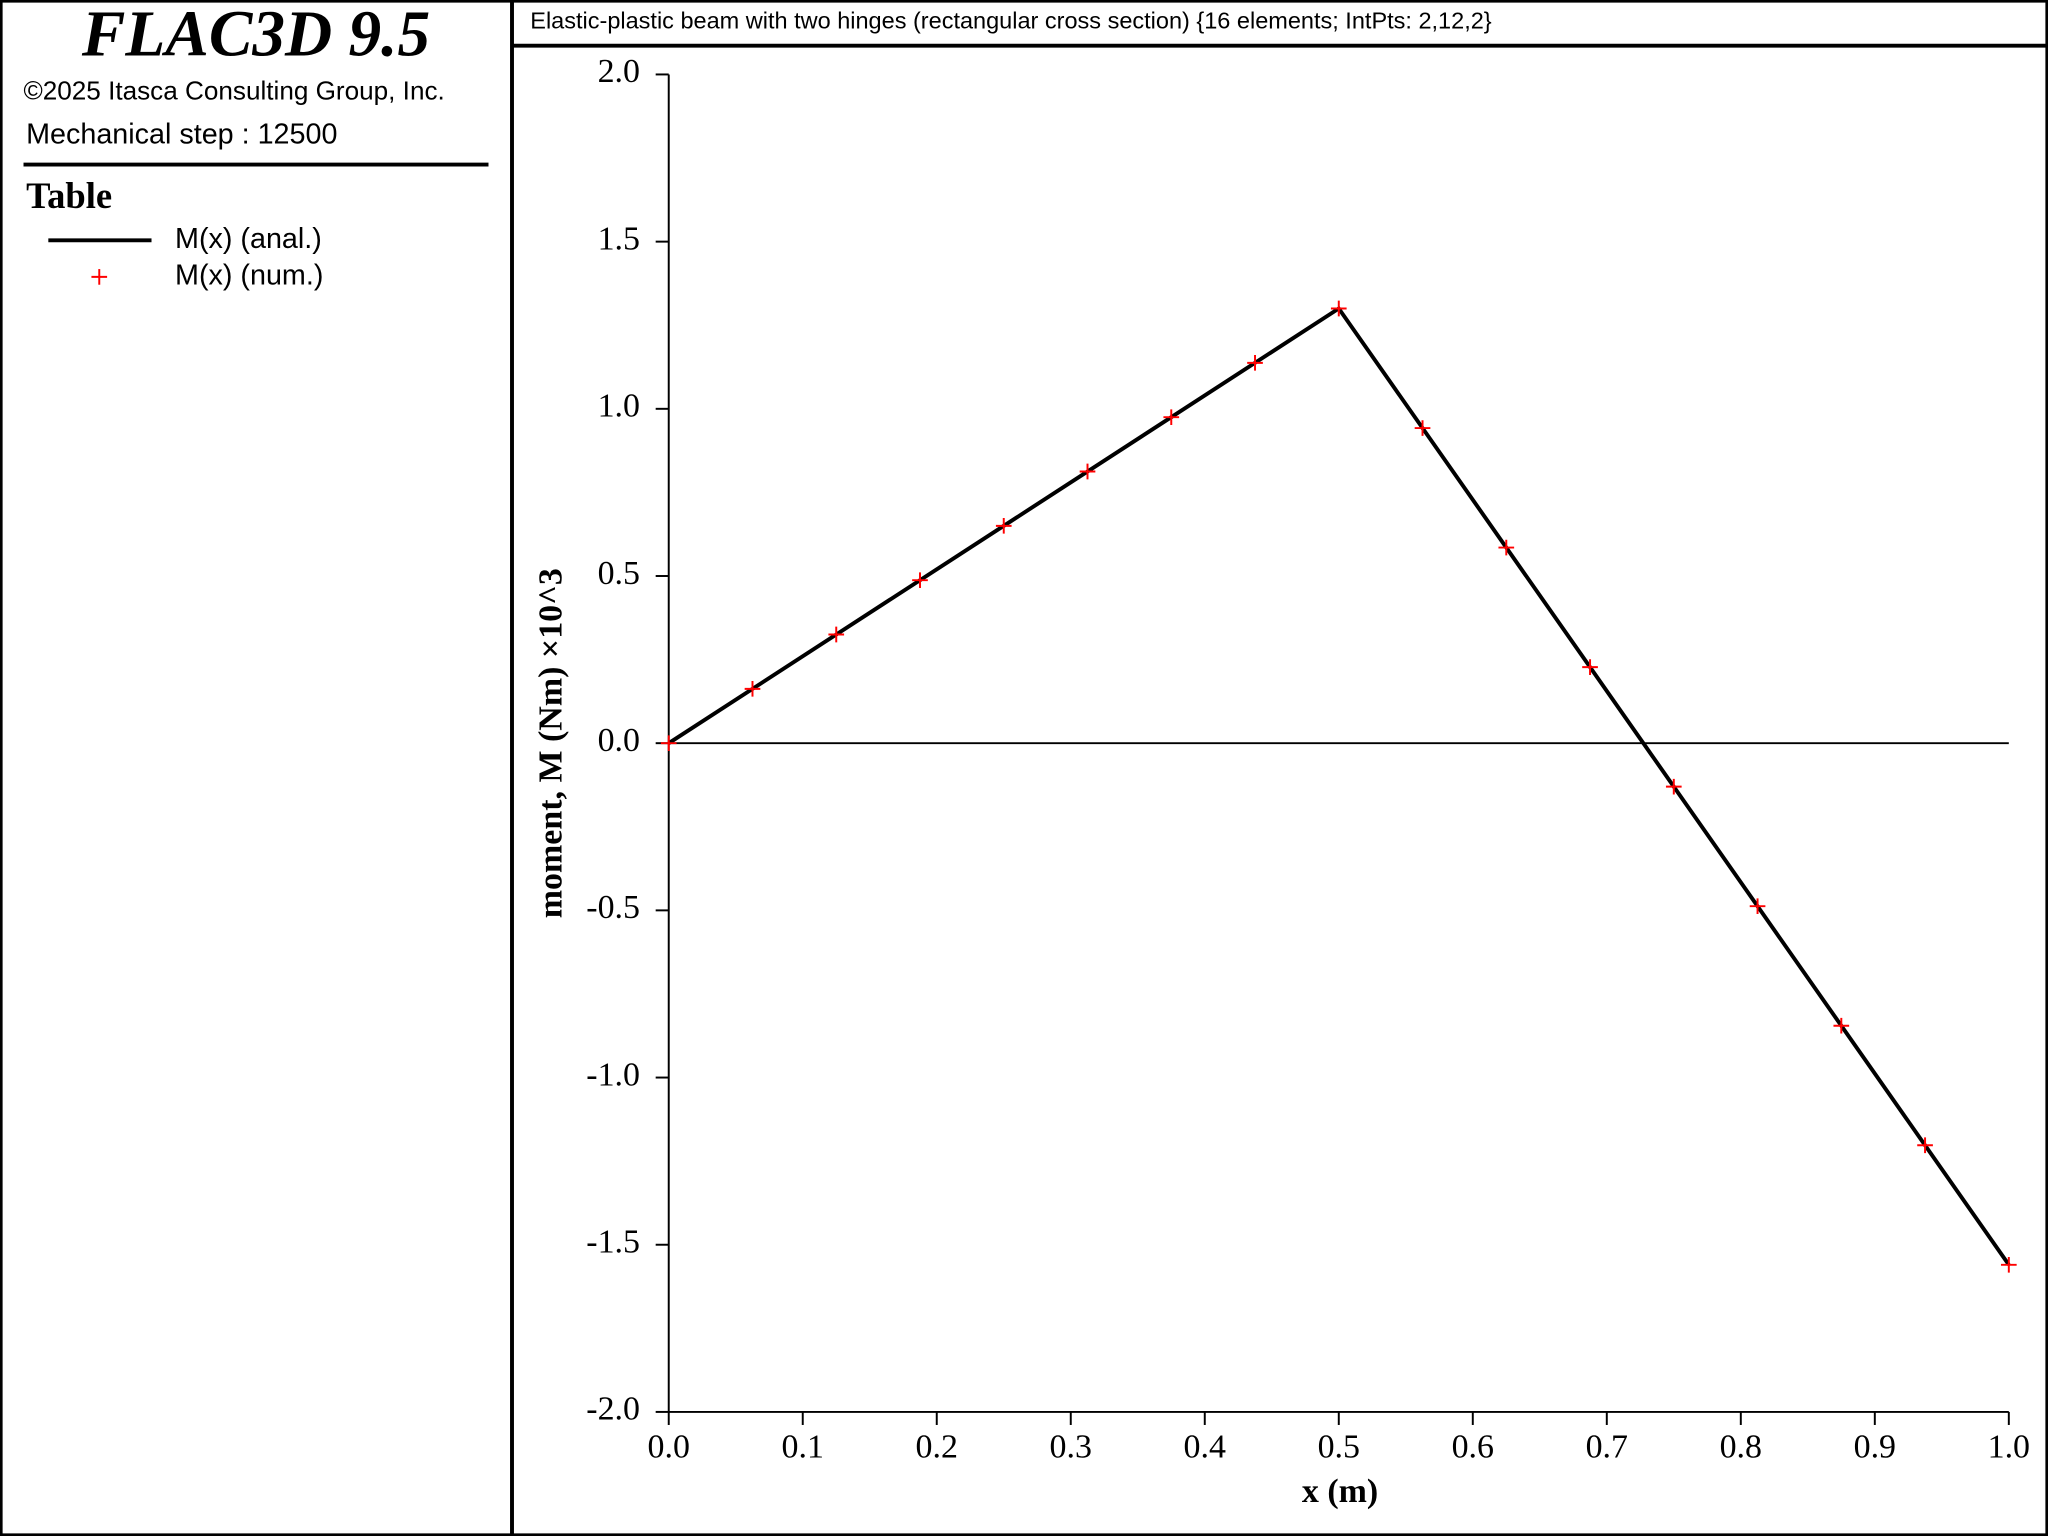  I want to click on y-tick-label: 2.0, so click(619, 71).